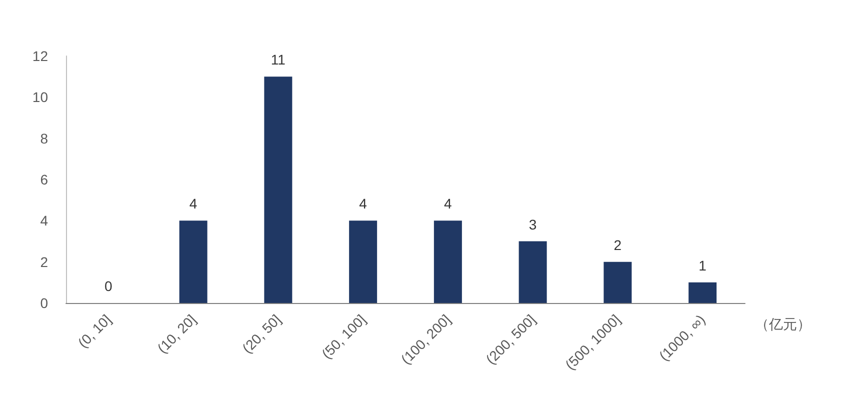 The height and width of the screenshot is (416, 843). What do you see at coordinates (44, 303) in the screenshot?
I see `y-tick-label: 0` at bounding box center [44, 303].